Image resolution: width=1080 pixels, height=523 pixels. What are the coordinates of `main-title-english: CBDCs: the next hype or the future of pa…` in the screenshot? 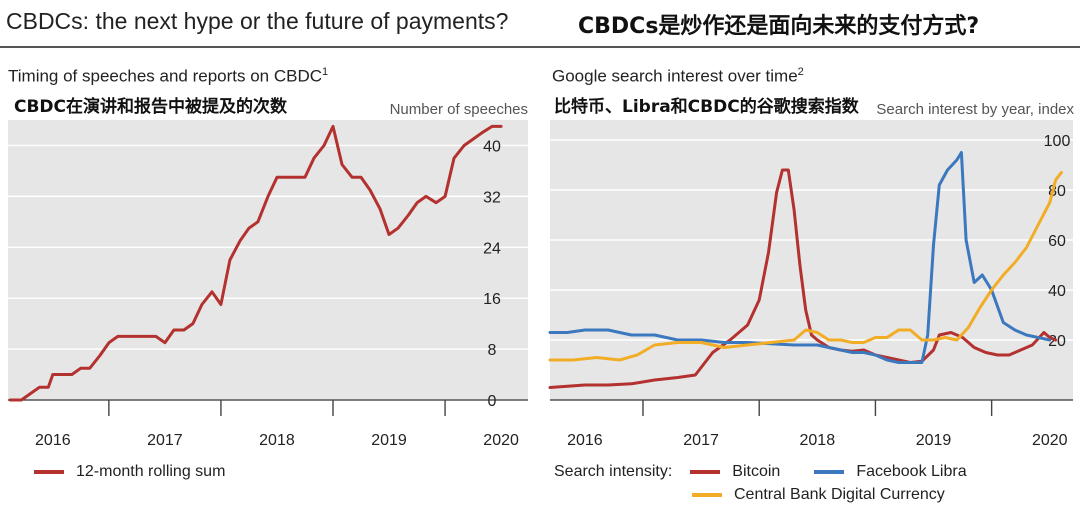 It's located at (257, 21).